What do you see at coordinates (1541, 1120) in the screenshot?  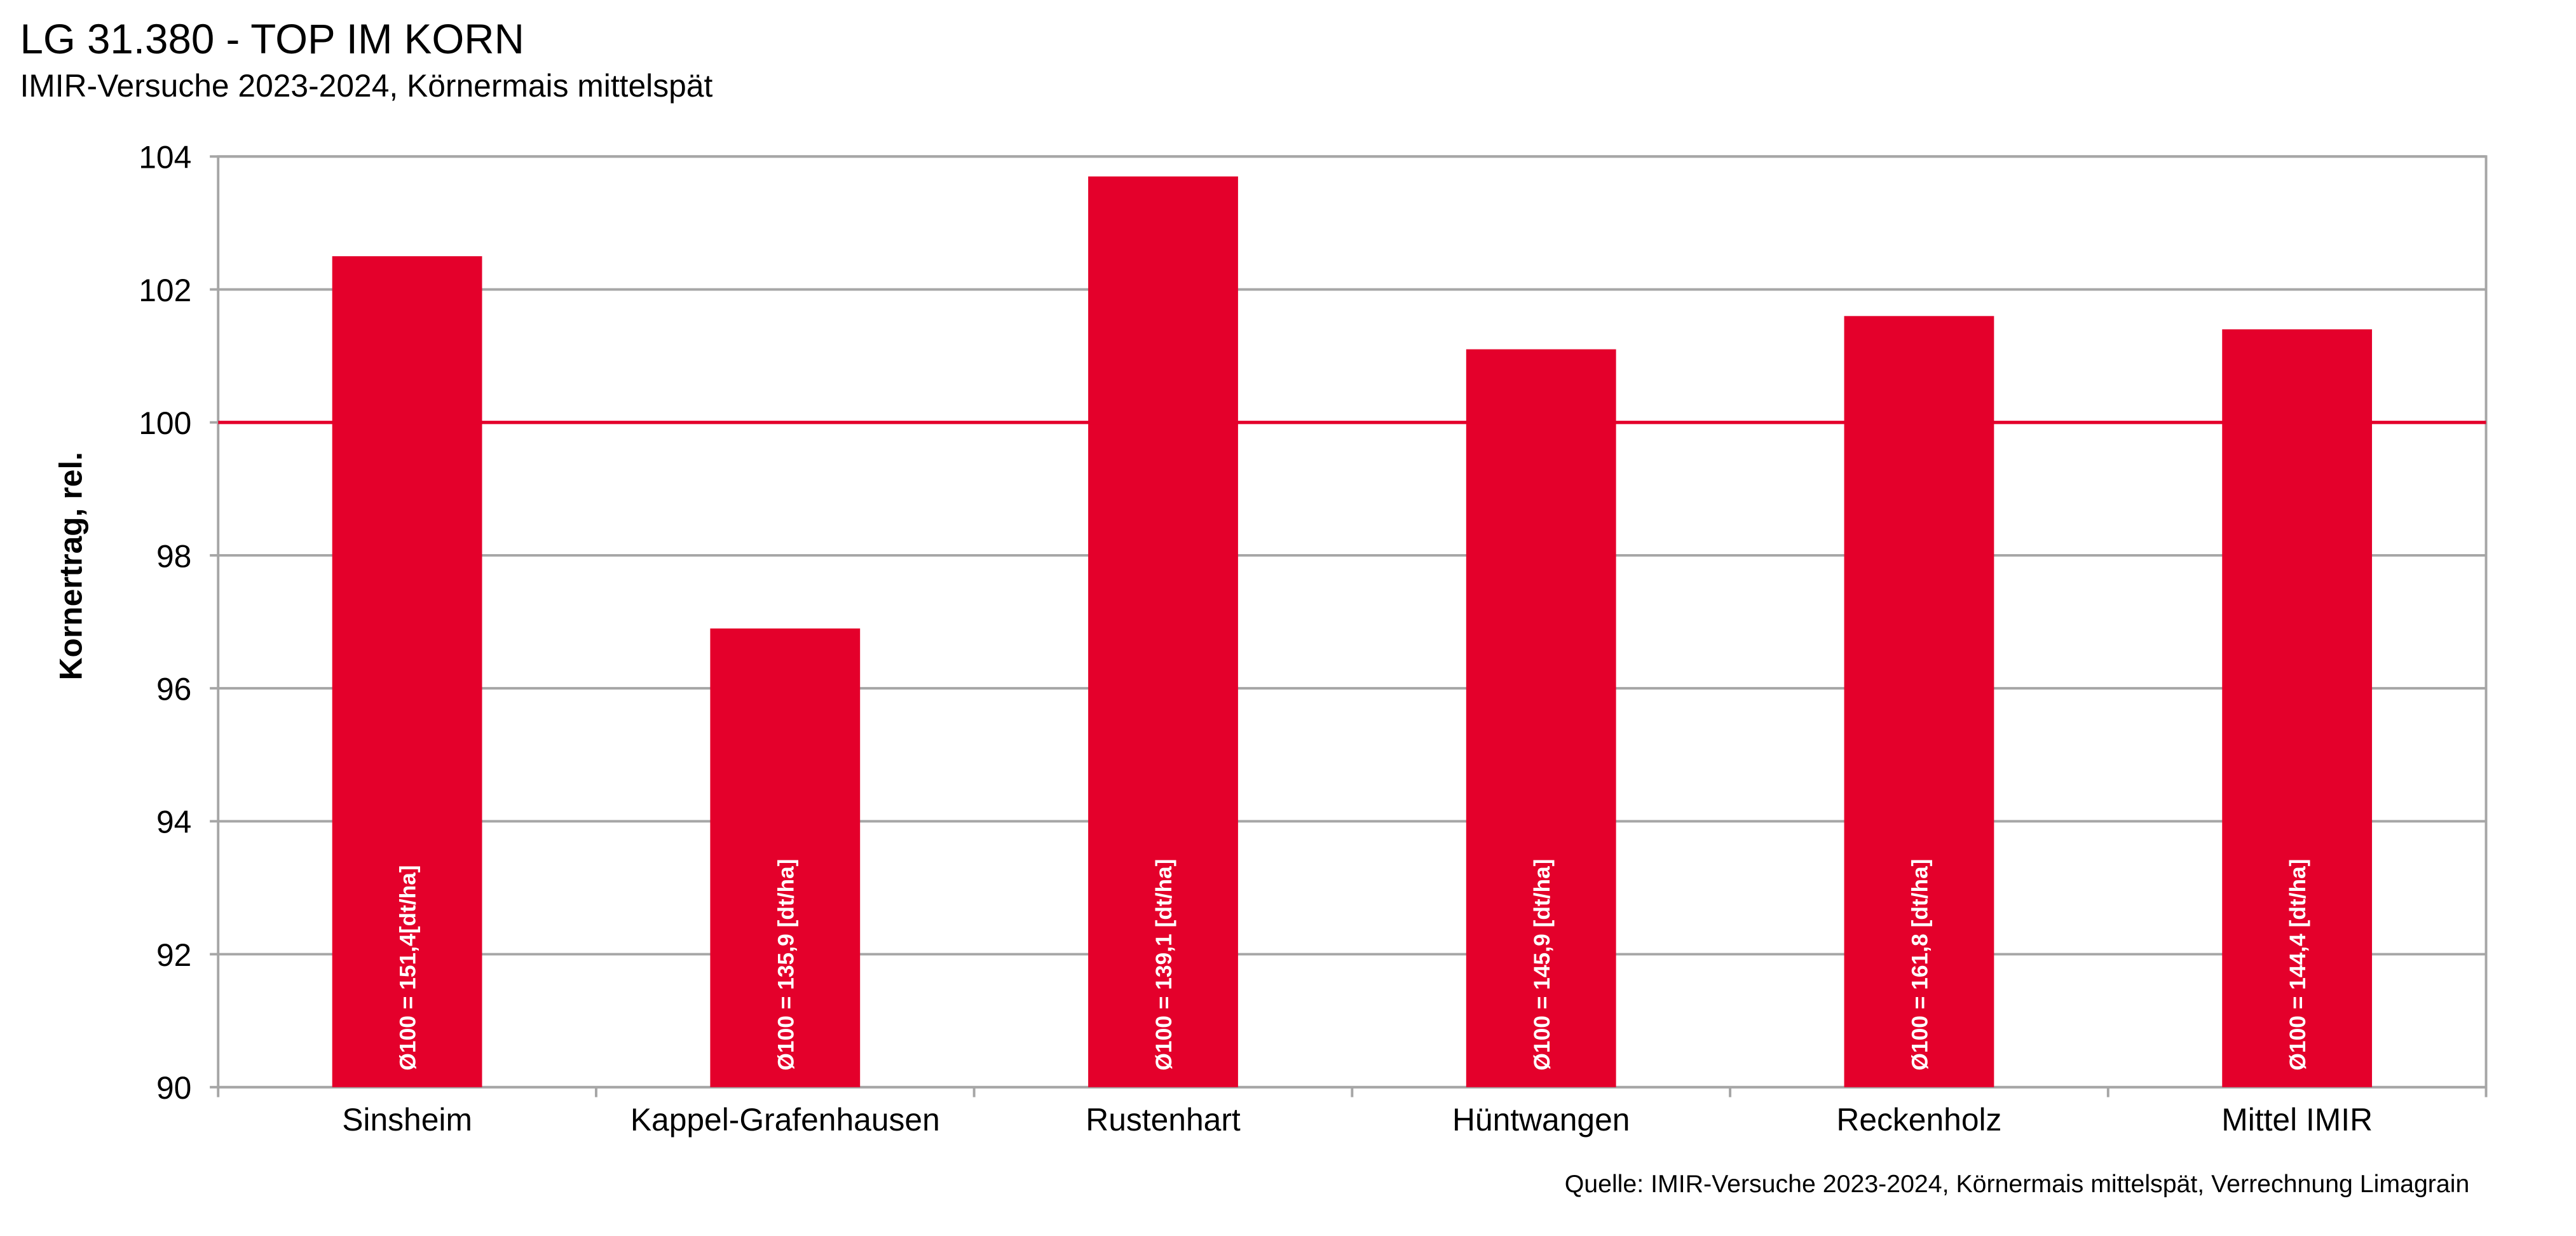 I see `x-tick-label: Hüntwangen` at bounding box center [1541, 1120].